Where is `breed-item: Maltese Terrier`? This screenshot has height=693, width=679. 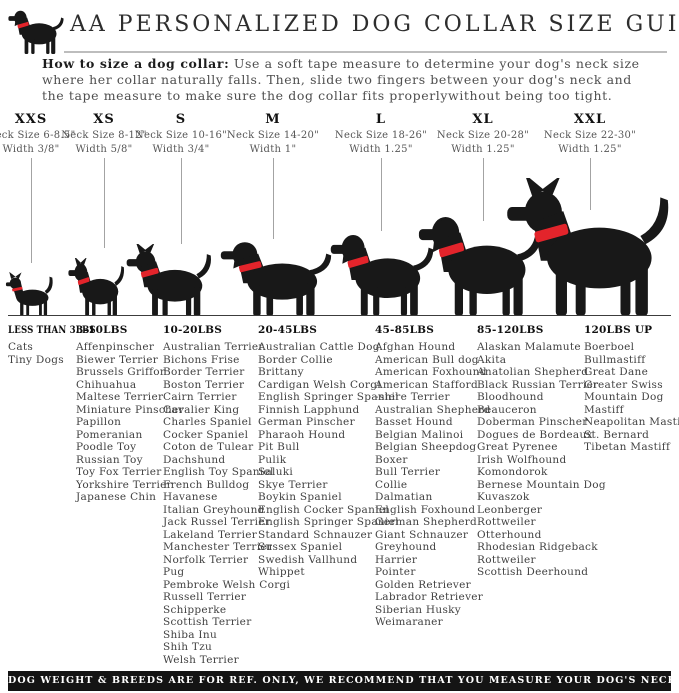
breed-item: Maltese Terrier is located at coordinates (120, 397).